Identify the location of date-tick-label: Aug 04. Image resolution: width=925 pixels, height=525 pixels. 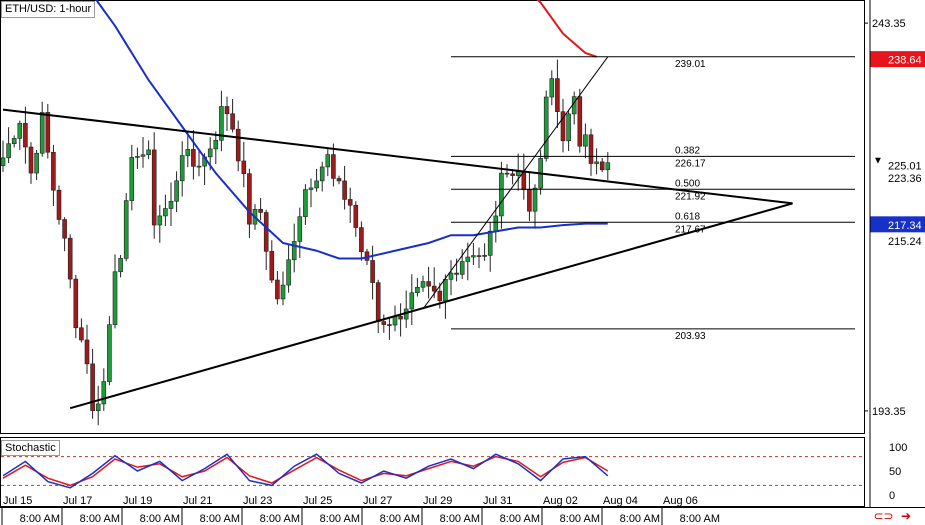
(620, 501).